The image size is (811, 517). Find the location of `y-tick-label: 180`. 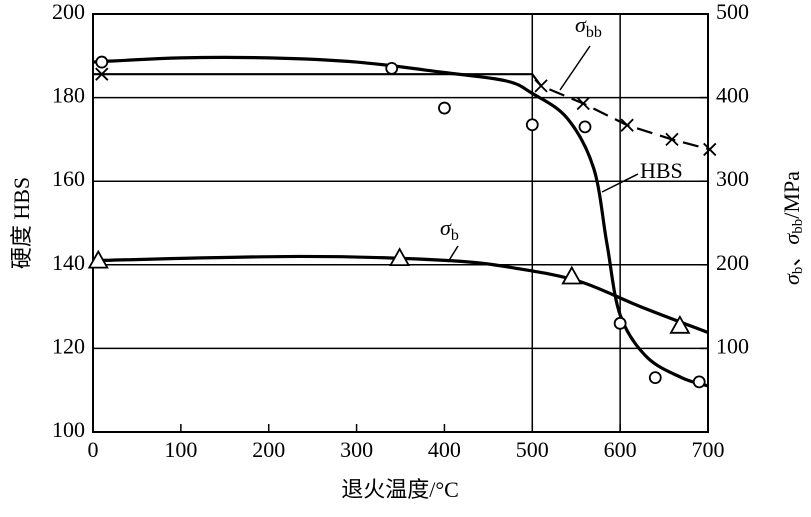

y-tick-label: 180 is located at coordinates (68, 95).